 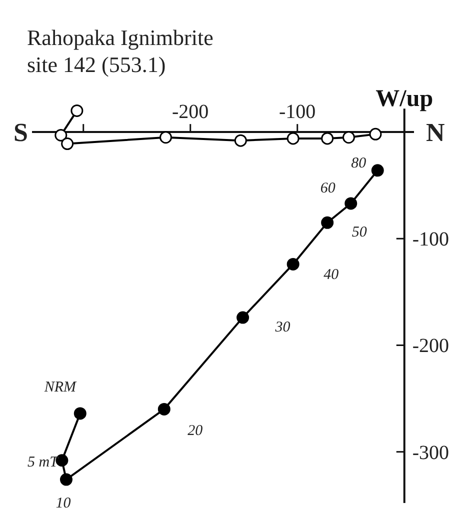 What do you see at coordinates (60, 387) in the screenshot?
I see `annotation: NRM` at bounding box center [60, 387].